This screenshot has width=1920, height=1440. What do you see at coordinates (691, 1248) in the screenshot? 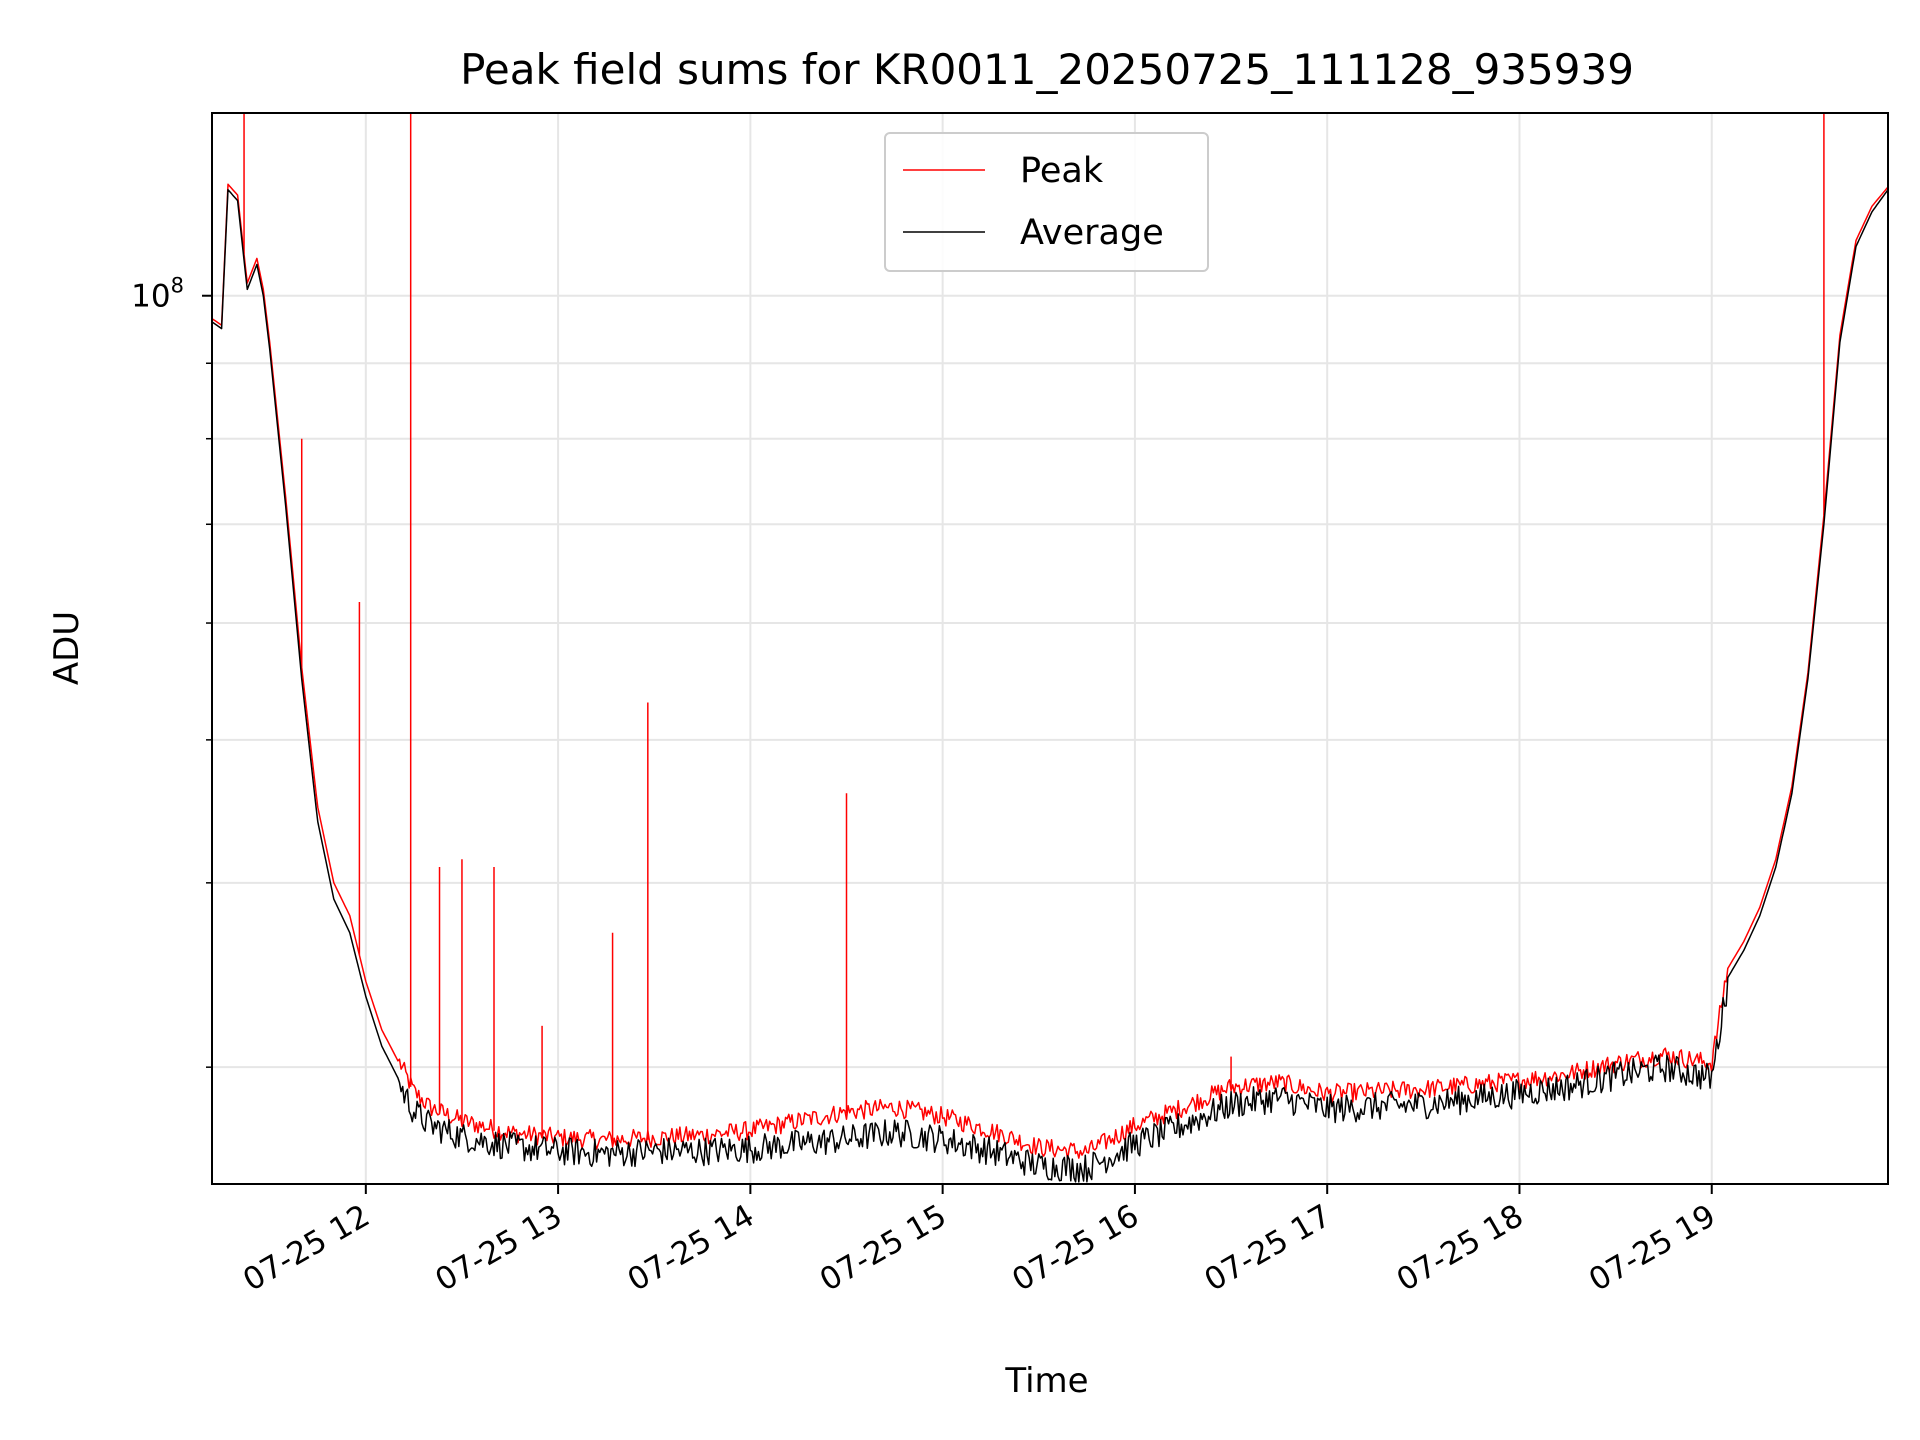
I see `x-tick-label: 07-25 14` at bounding box center [691, 1248].